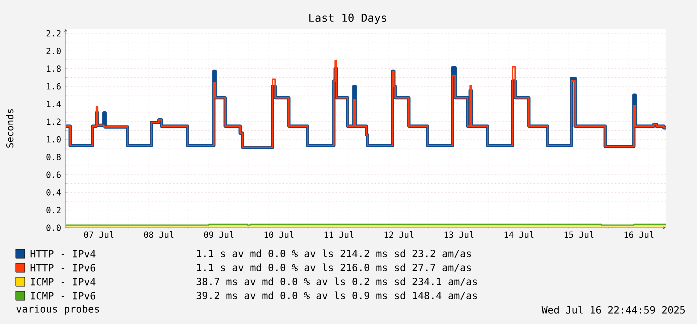 The image size is (697, 324). I want to click on y-tick-label: 0.8, so click(53, 157).